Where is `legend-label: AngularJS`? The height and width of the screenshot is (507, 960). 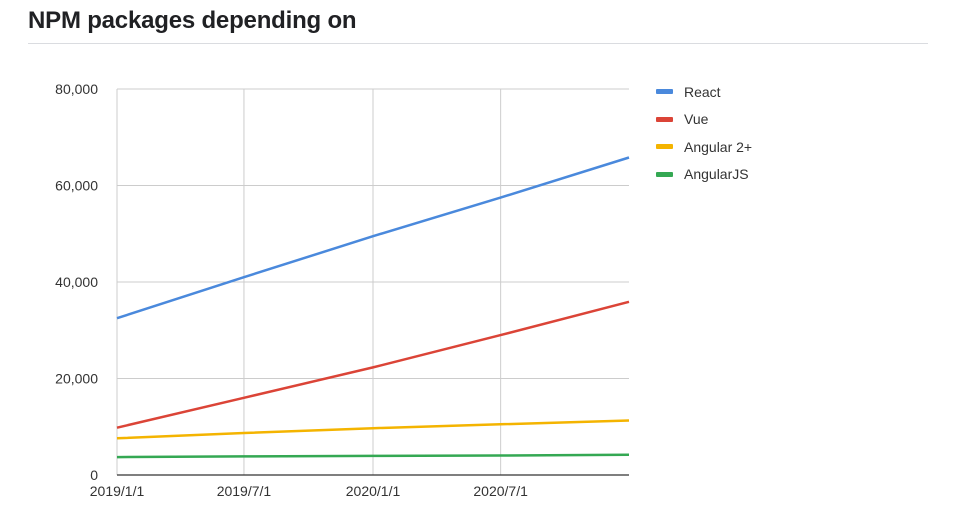
legend-label: AngularJS is located at coordinates (716, 174).